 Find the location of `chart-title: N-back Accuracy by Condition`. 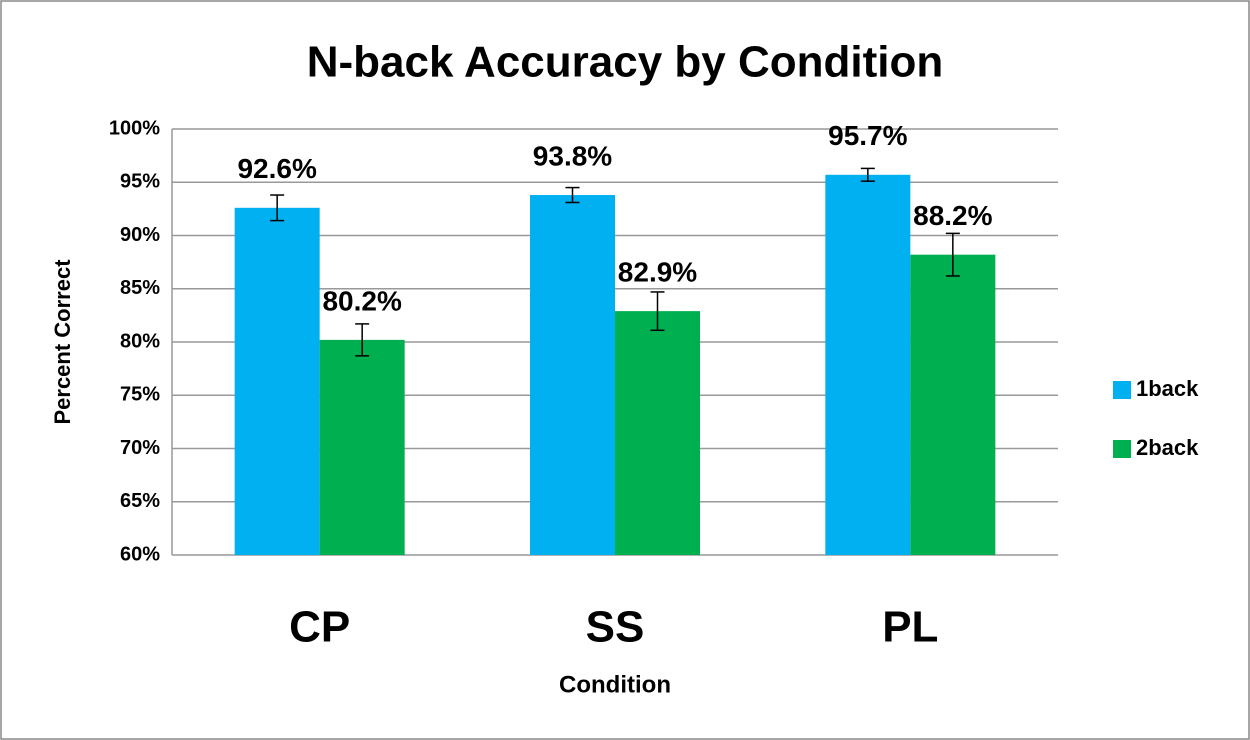

chart-title: N-back Accuracy by Condition is located at coordinates (625, 62).